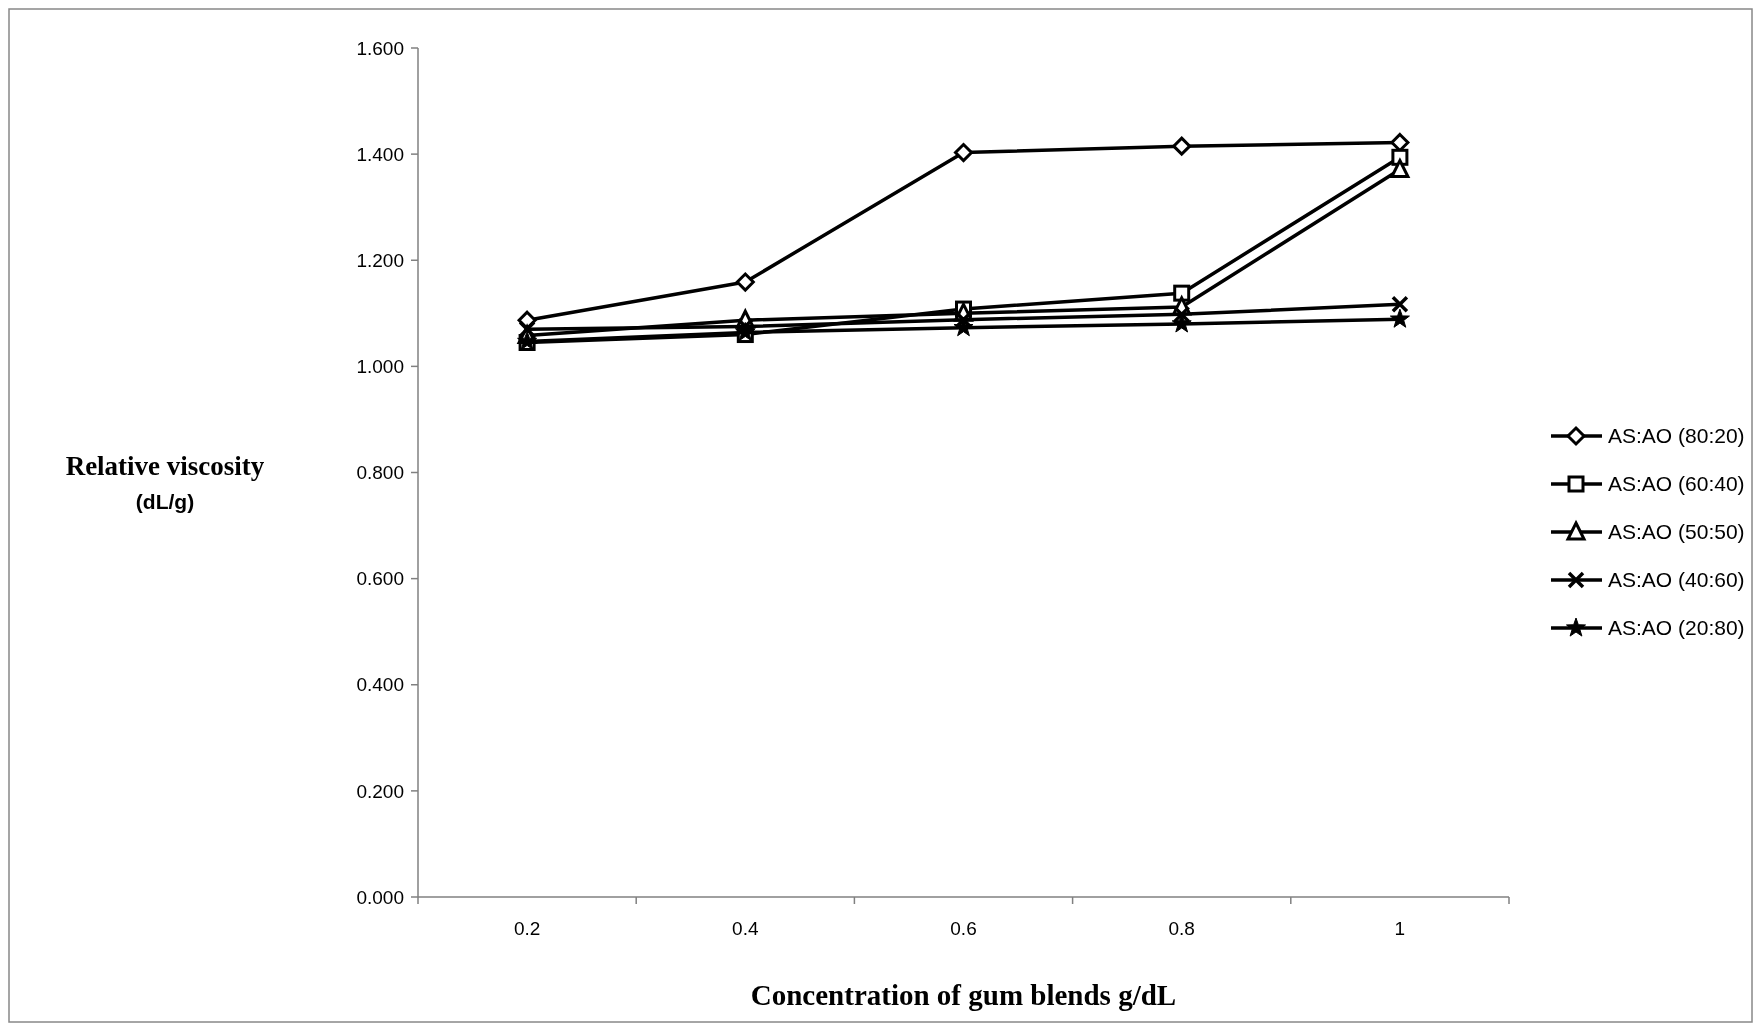  Describe the element at coordinates (1676, 532) in the screenshot. I see `legend-label: AS:AO (50:50)` at that location.